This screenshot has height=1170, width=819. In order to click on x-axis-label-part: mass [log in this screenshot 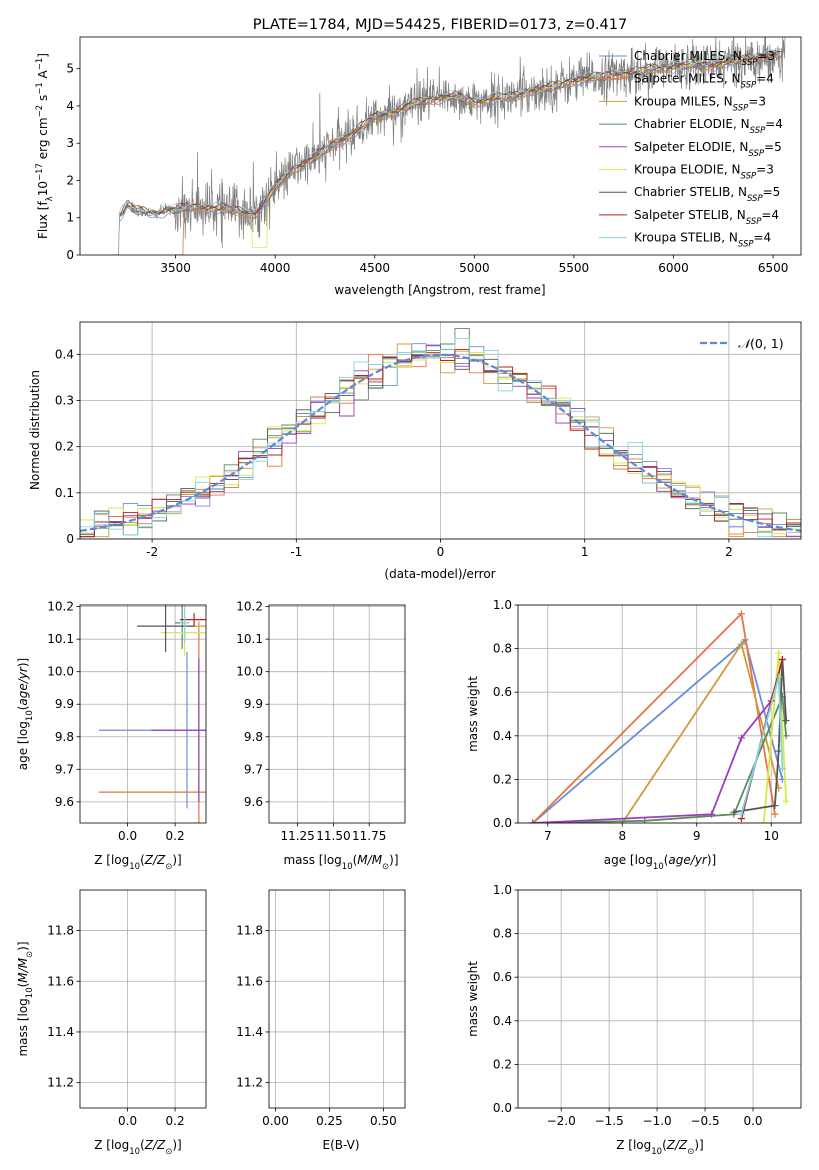, I will do `click(312, 860)`.